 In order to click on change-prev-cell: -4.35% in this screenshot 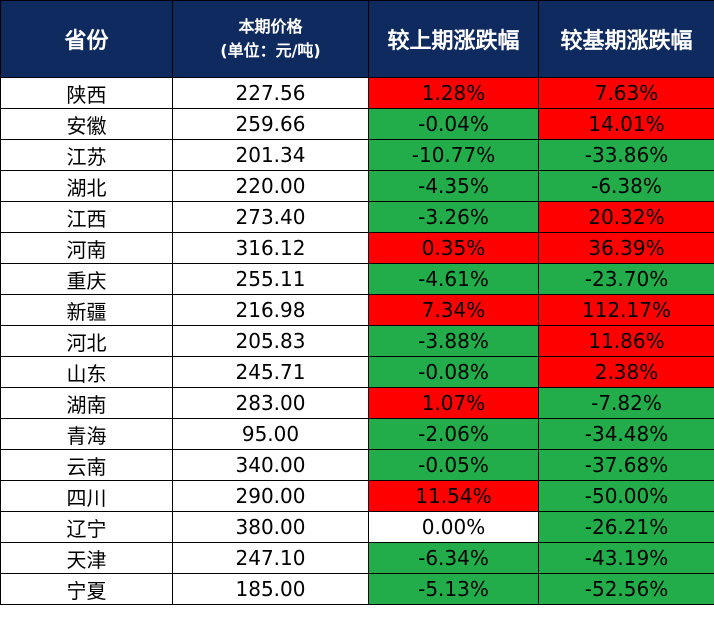, I will do `click(453, 186)`.